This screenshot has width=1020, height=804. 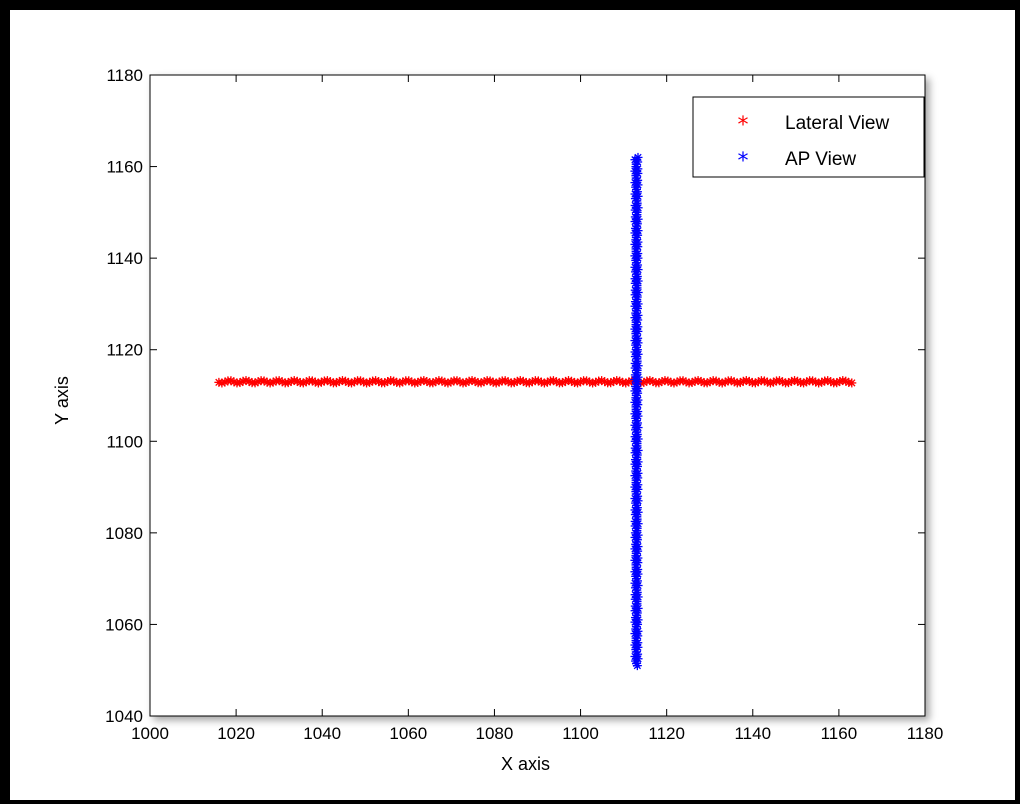 What do you see at coordinates (525, 764) in the screenshot?
I see `x-axis-title: X axis` at bounding box center [525, 764].